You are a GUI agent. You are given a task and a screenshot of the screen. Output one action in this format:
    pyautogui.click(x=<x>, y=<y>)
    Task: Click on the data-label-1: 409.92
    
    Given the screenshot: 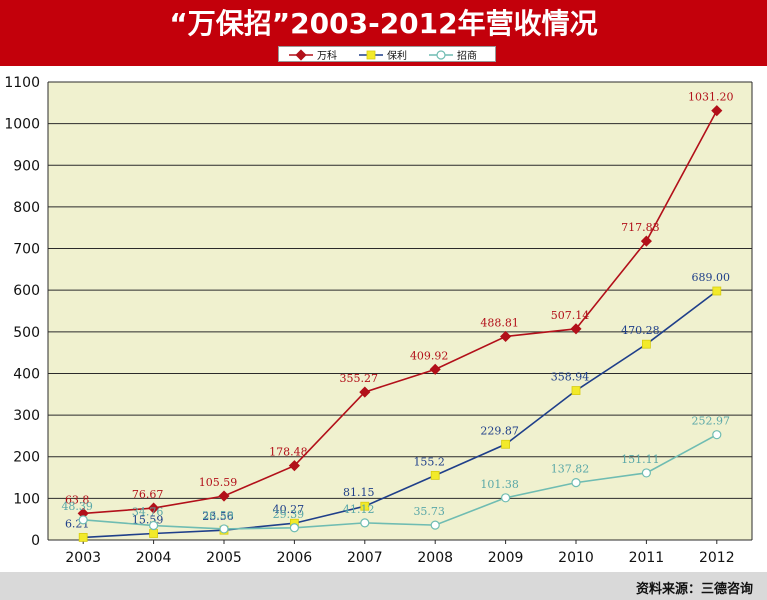 What is the action you would take?
    pyautogui.click(x=429, y=355)
    